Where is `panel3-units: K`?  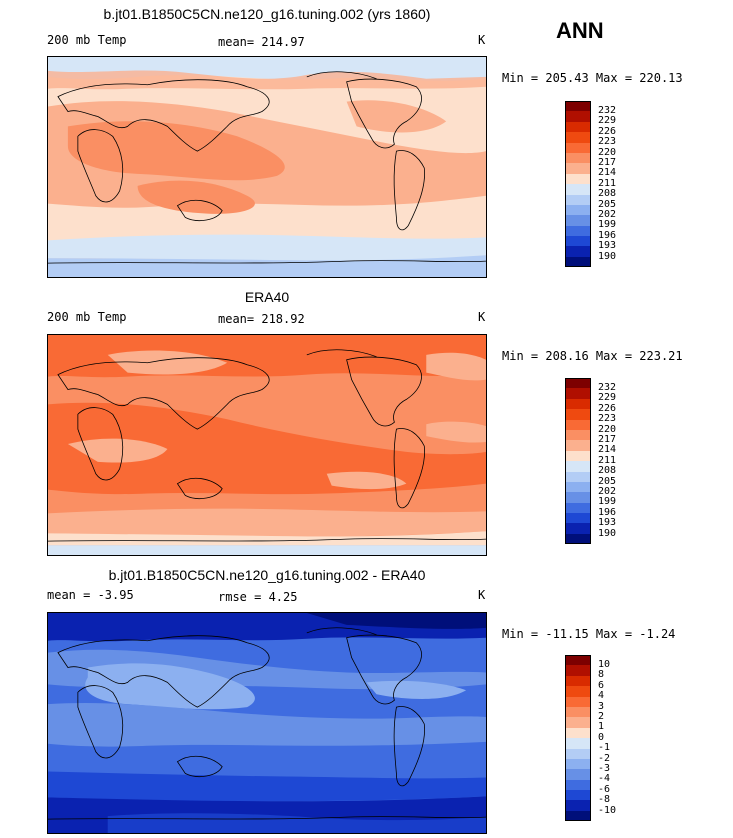 panel3-units: K is located at coordinates (482, 595).